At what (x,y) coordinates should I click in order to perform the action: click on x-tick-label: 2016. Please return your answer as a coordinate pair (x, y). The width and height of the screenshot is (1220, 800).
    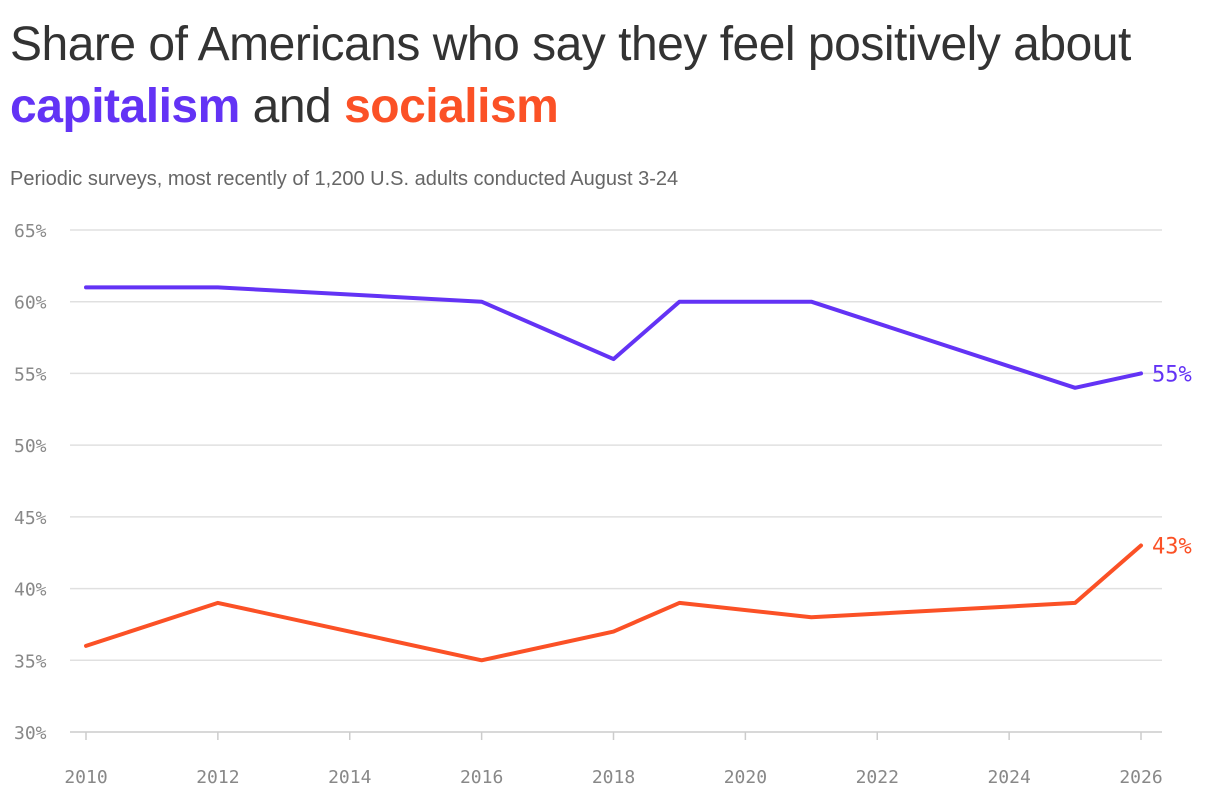
    Looking at the image, I should click on (481, 777).